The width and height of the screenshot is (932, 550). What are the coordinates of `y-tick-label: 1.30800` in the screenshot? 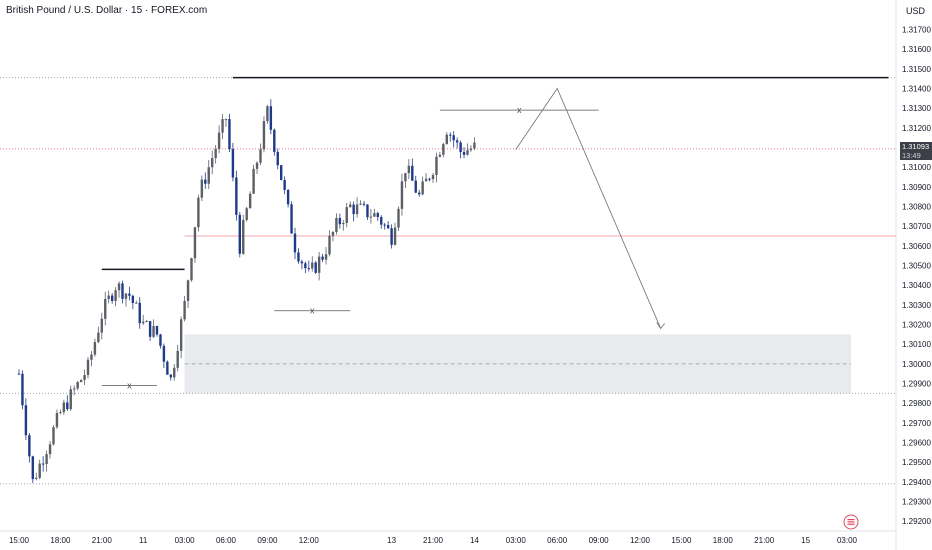 It's located at (916, 207).